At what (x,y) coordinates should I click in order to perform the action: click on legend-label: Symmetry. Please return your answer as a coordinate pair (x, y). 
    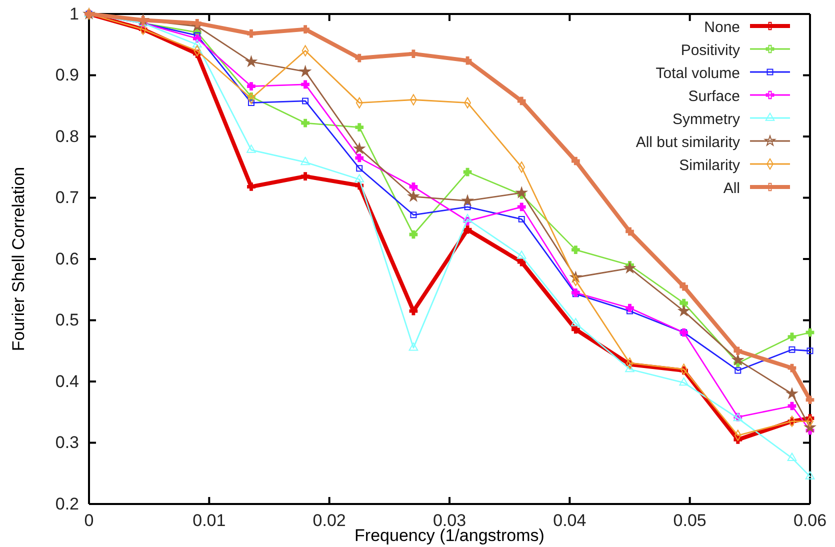
    Looking at the image, I should click on (706, 119).